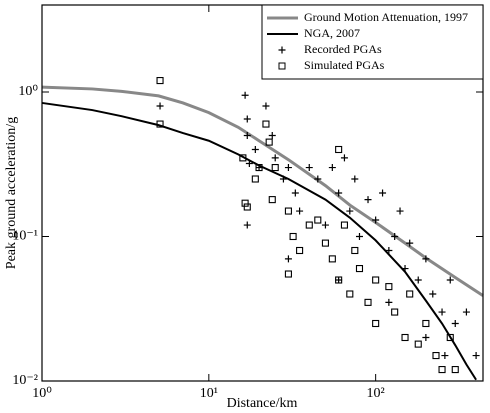 This screenshot has width=490, height=413. Describe the element at coordinates (386, 17) in the screenshot. I see `legend-label: Ground Motion Attenuation, 1997` at that location.